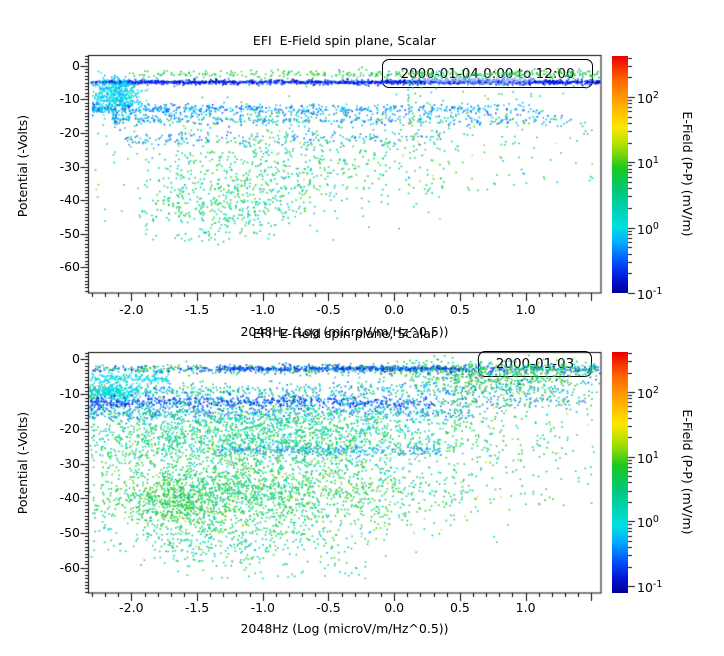 This screenshot has height=656, width=724. Describe the element at coordinates (620, 174) in the screenshot. I see `plot1-colorbar-gradient` at that location.